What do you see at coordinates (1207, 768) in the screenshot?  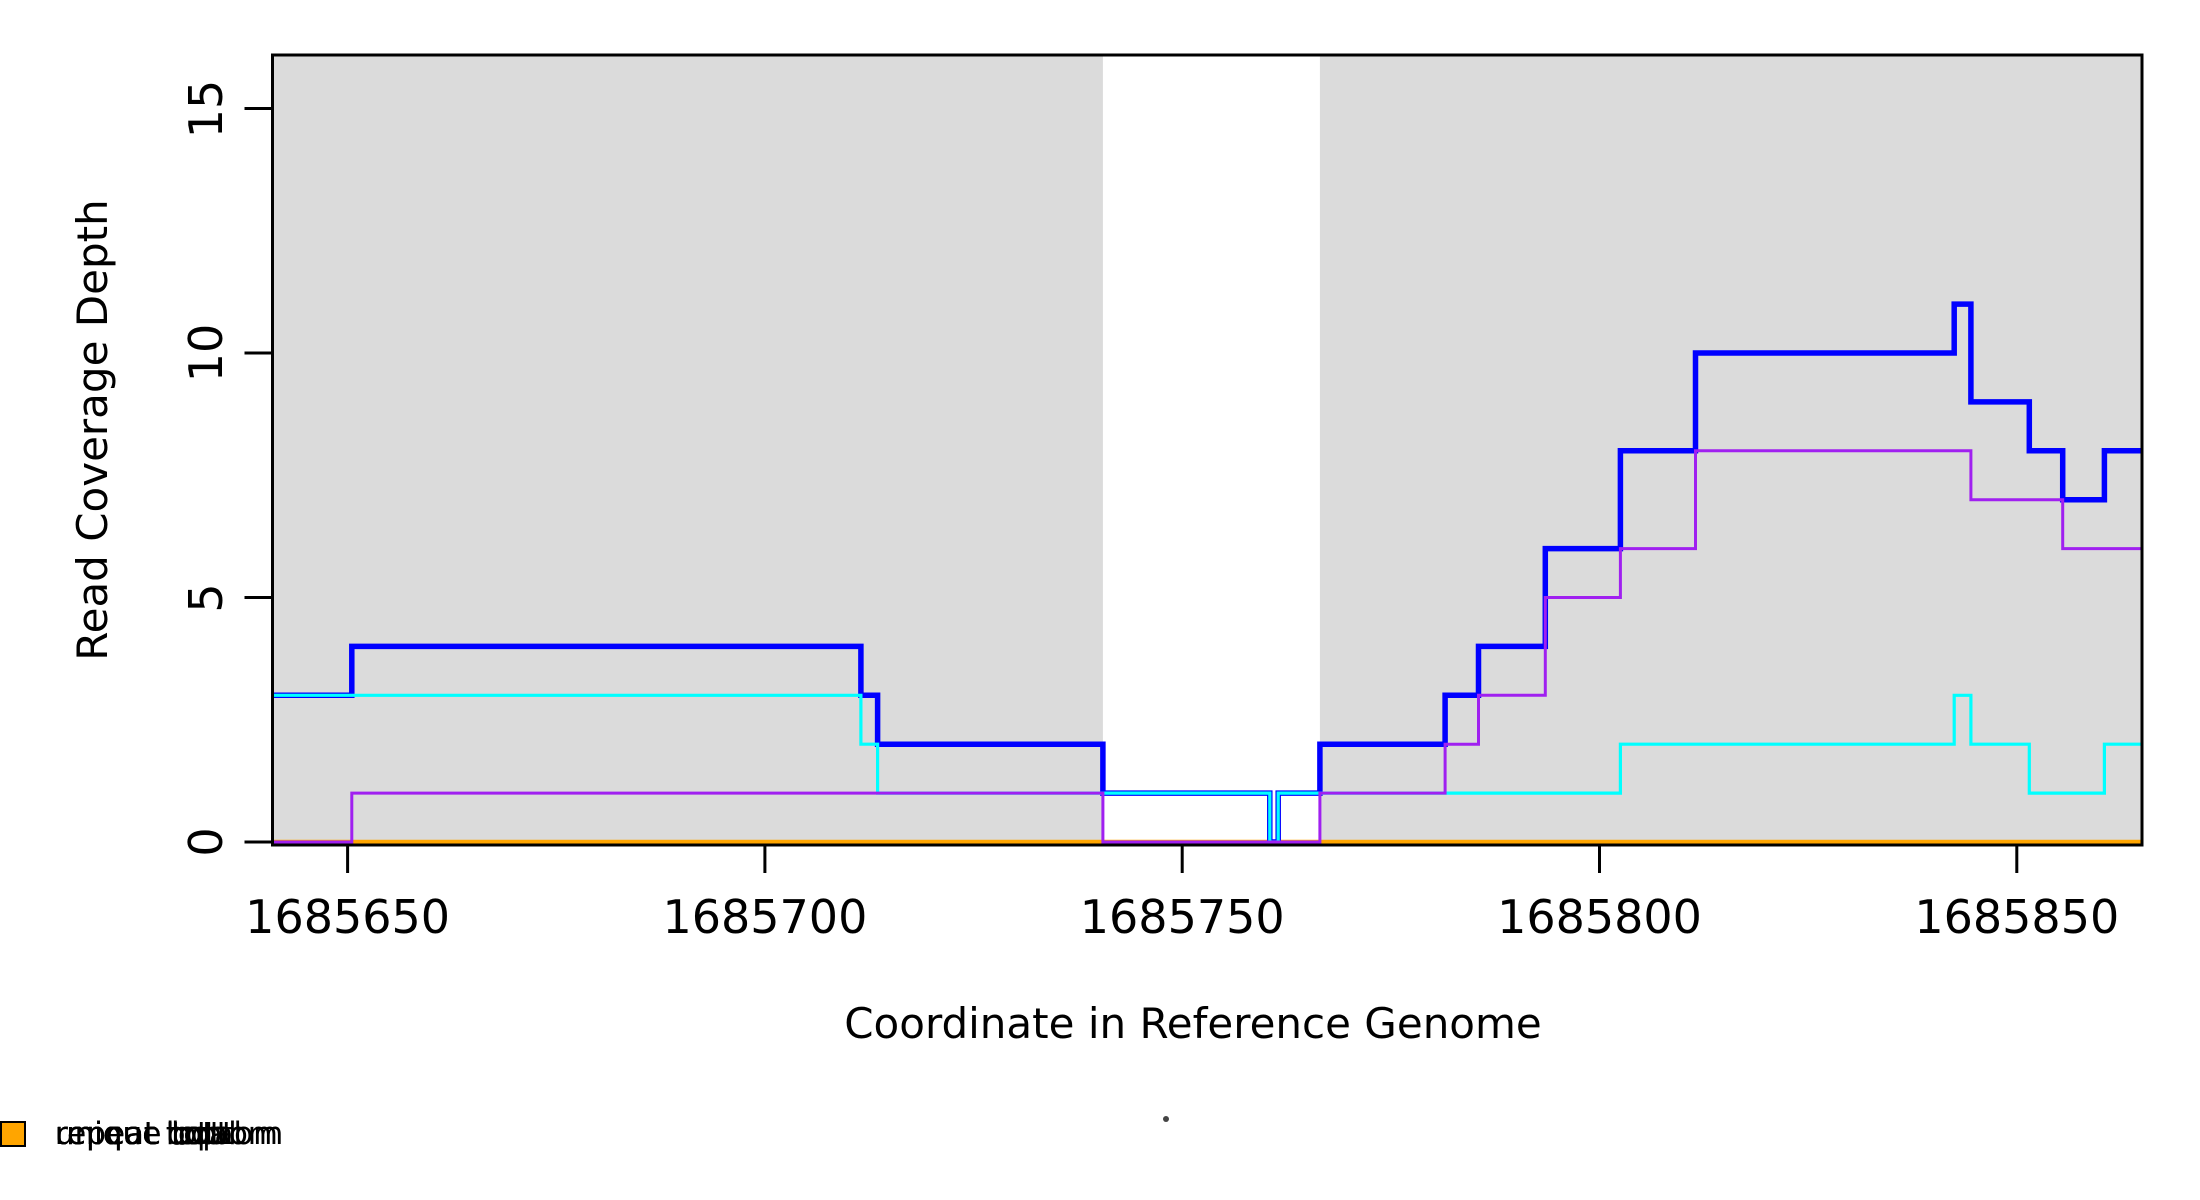 I see `series-unique-top` at bounding box center [1207, 768].